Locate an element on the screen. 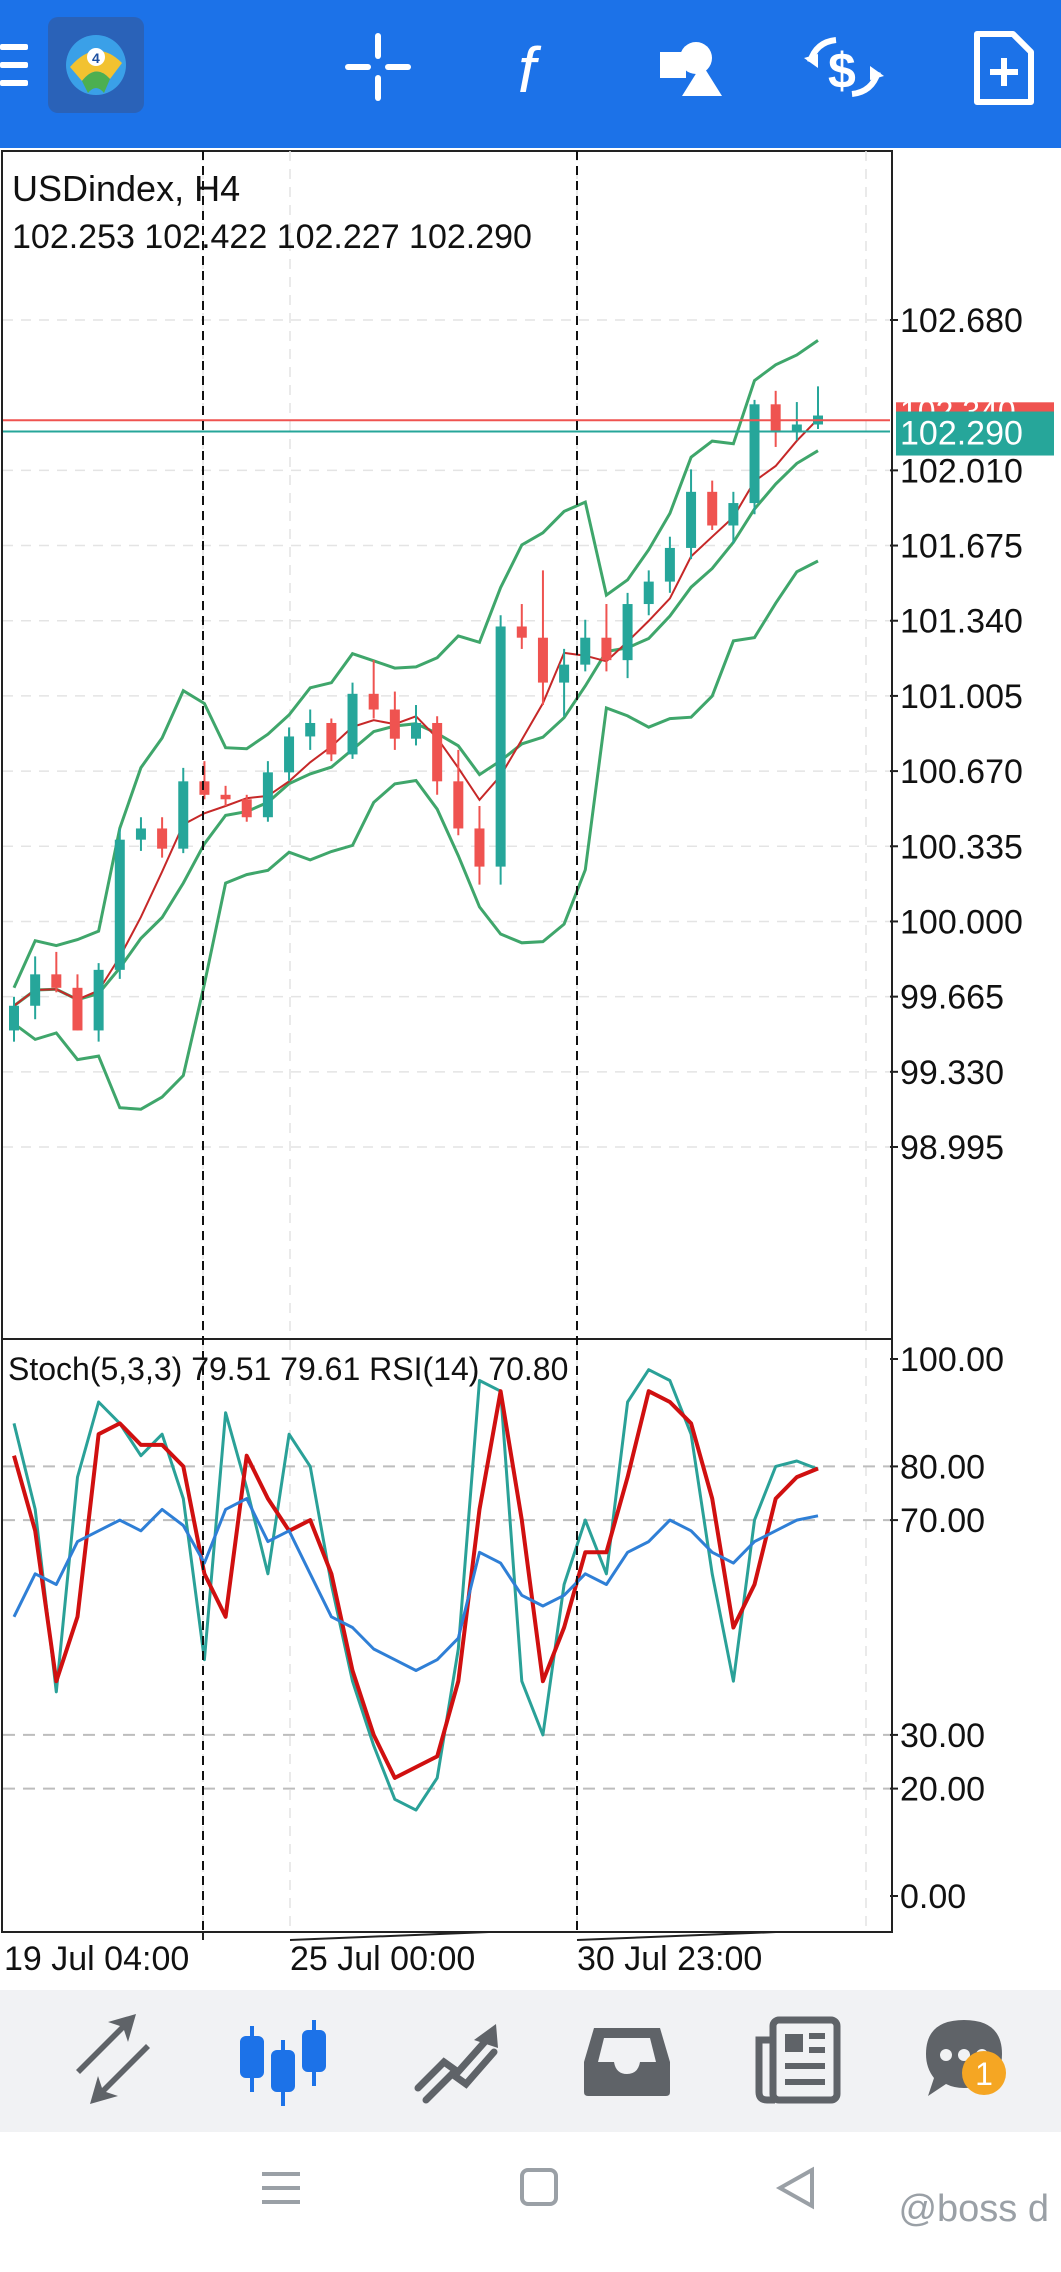  nav-trade is located at coordinates (457, 2059).